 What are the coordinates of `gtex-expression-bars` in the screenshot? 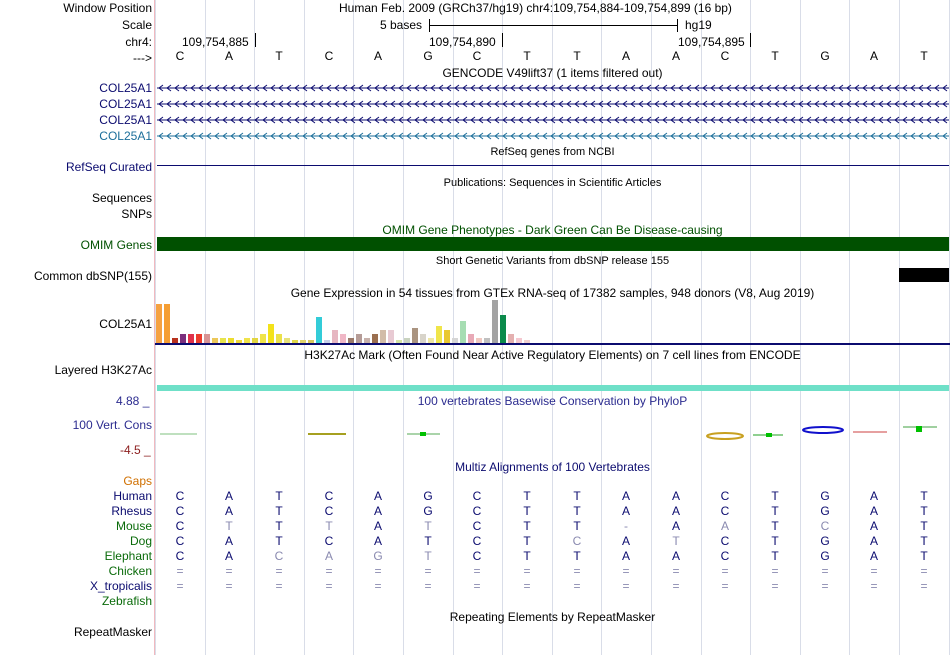 It's located at (356, 321).